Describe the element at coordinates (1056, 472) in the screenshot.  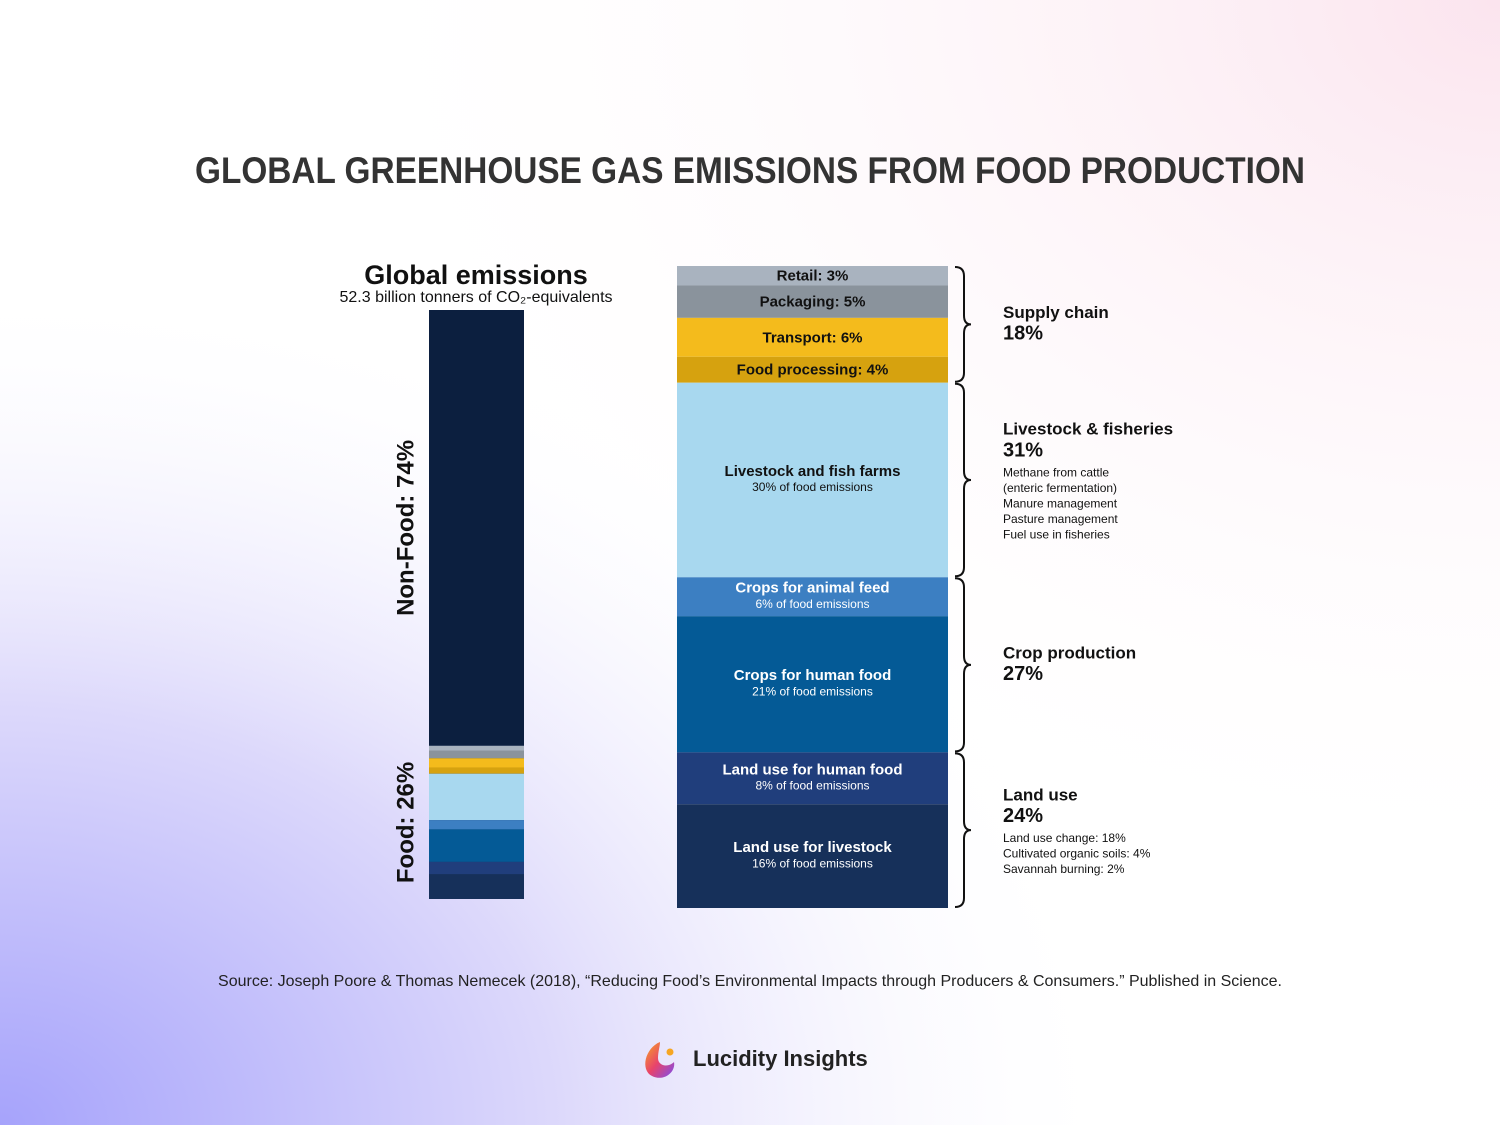
I see `group-detail: Methane from cattle` at that location.